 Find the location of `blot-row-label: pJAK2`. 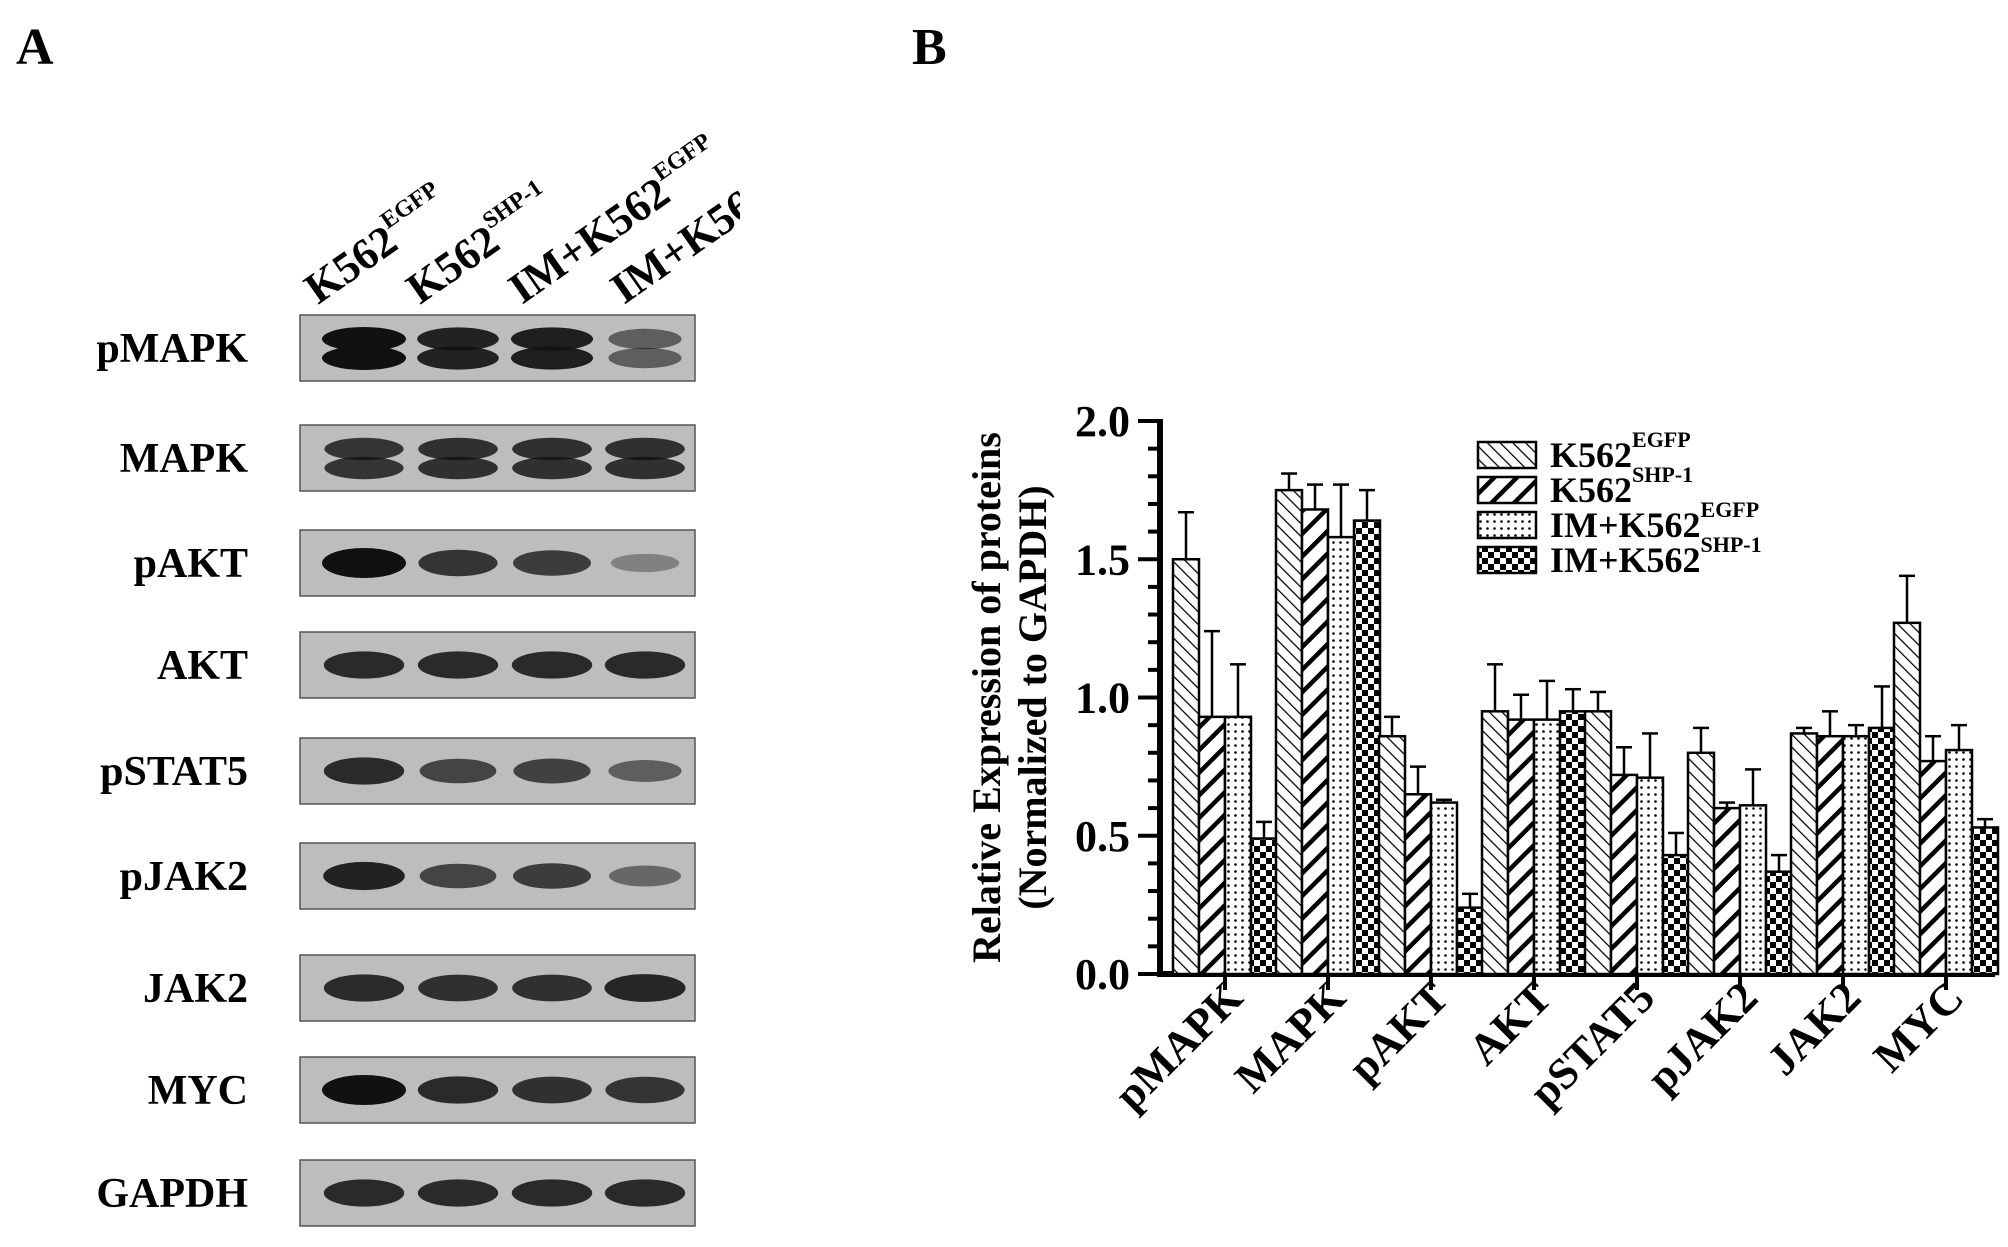

blot-row-label: pJAK2 is located at coordinates (184, 877).